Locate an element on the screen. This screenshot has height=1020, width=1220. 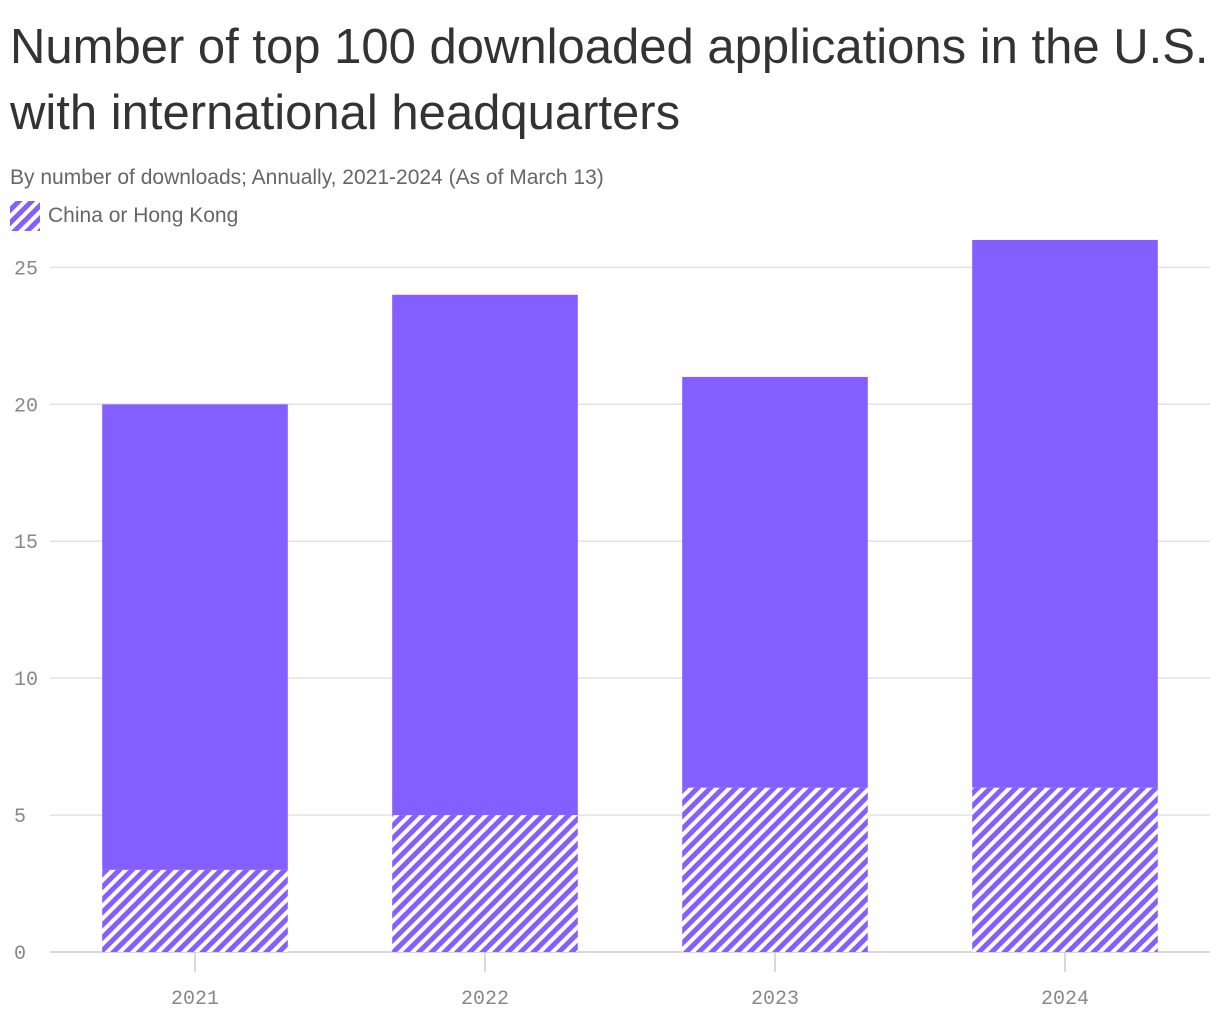
y-tick-label: 20 is located at coordinates (26, 406).